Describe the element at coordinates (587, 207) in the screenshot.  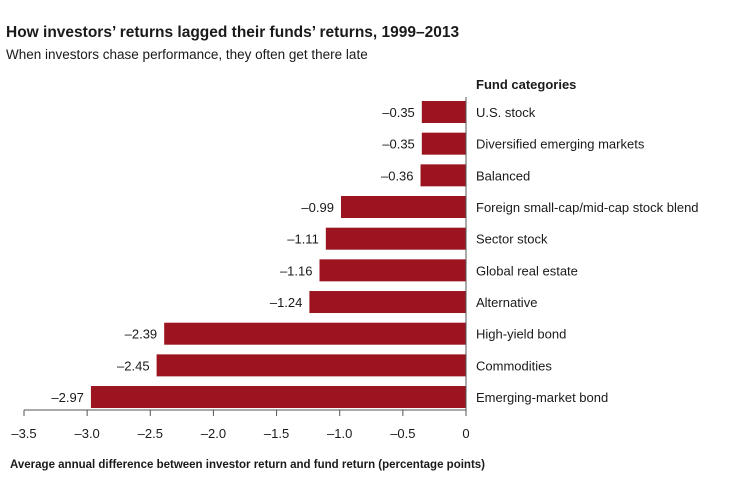
I see `category-label: Foreign small-cap/mid-cap stock blend` at that location.